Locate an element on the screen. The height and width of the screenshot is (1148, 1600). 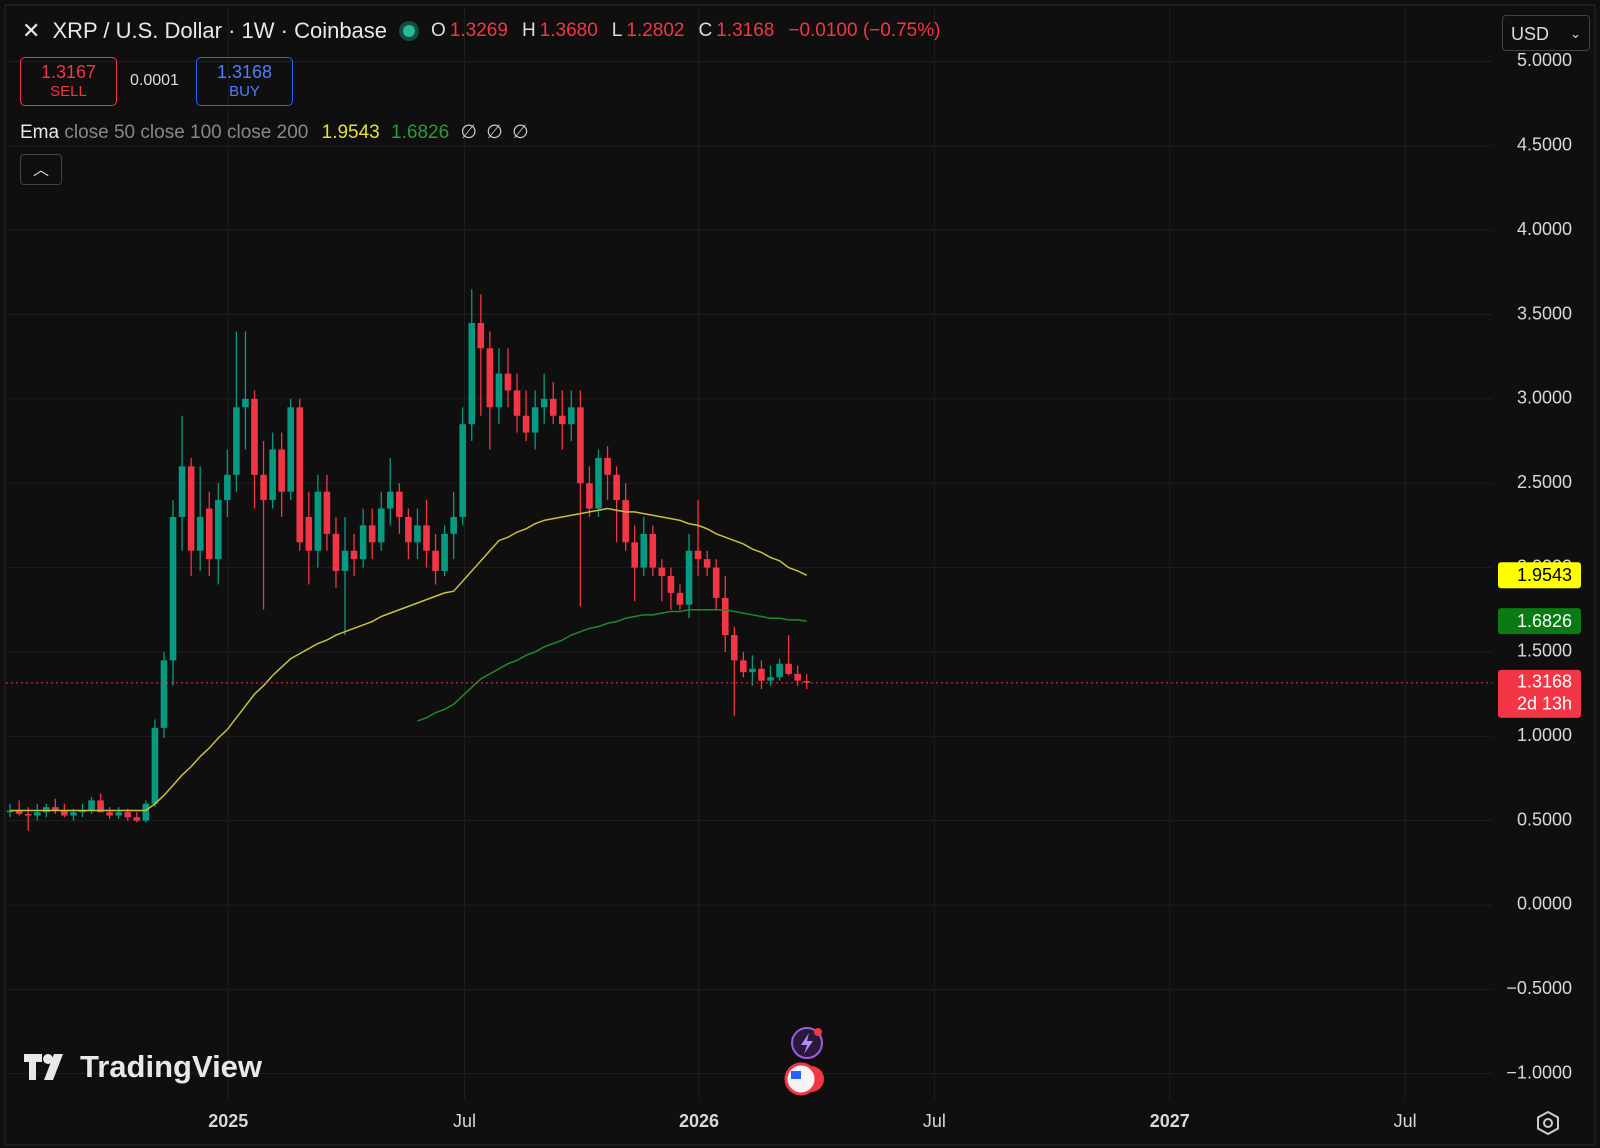
x-tick-label: 2027 is located at coordinates (1170, 1121).